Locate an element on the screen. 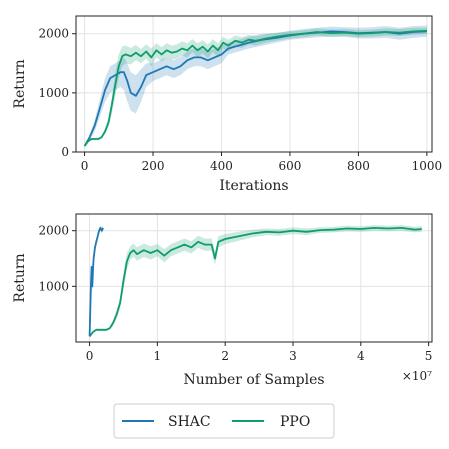 This screenshot has height=449, width=449. x-tick-label: 3 is located at coordinates (293, 356).